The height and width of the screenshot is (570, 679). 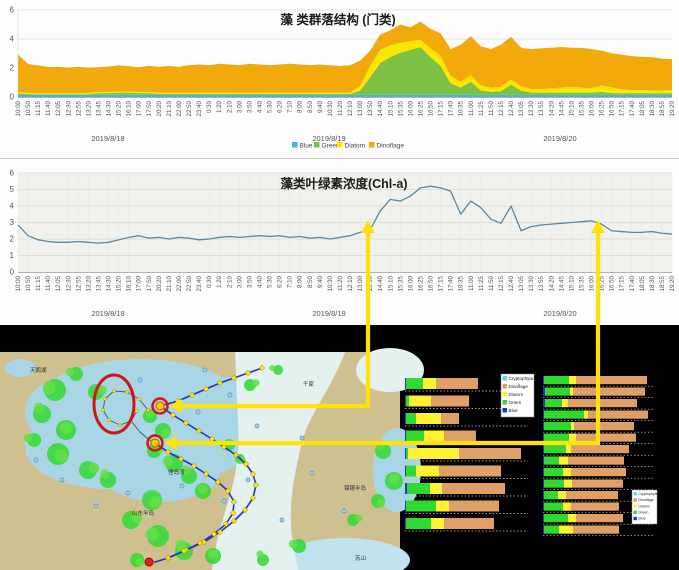 What do you see at coordinates (249, 281) in the screenshot?
I see `x-tick-label: 3:50` at bounding box center [249, 281].